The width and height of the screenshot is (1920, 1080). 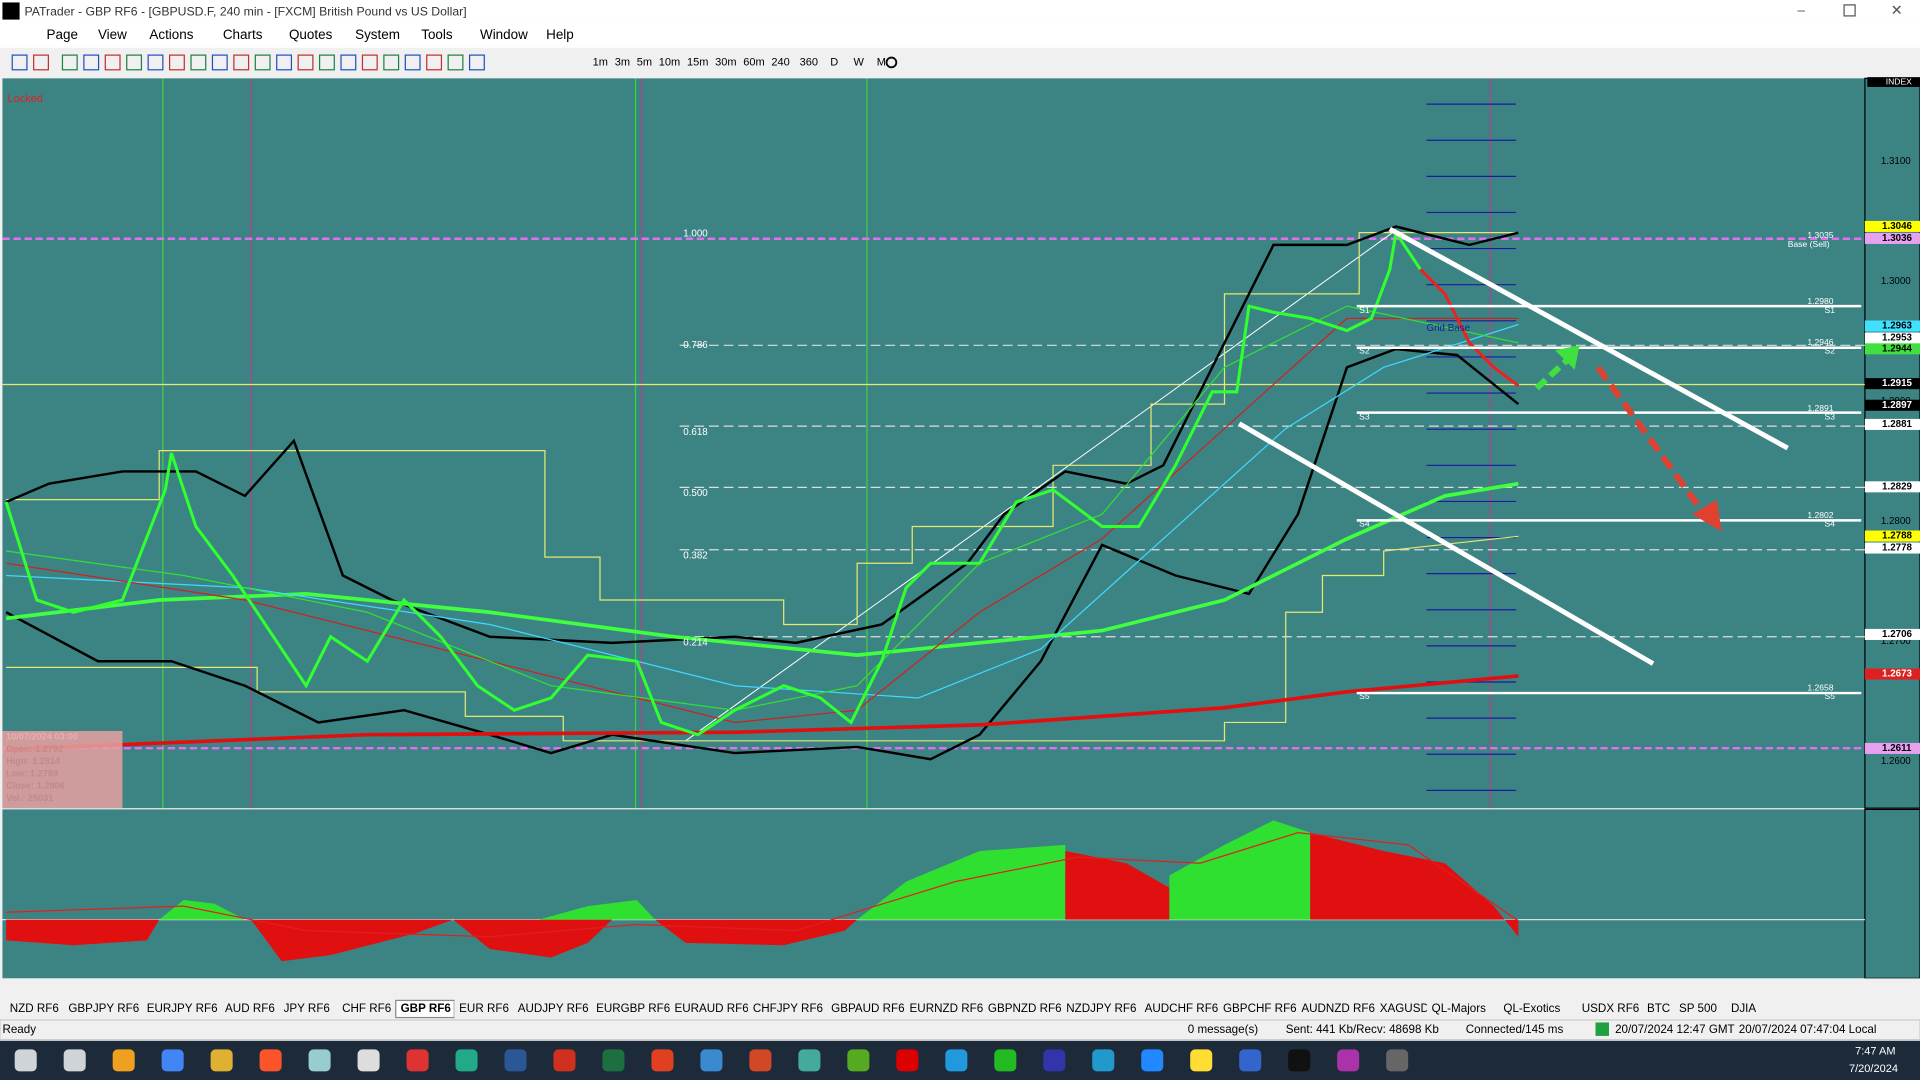 I want to click on tab-label: XAGUSD, so click(x=1404, y=1008).